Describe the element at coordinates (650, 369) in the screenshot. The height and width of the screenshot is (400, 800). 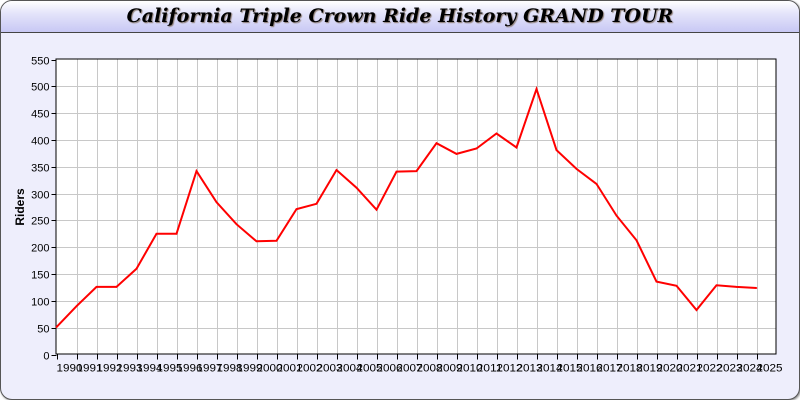
I see `x-tick-label: 2019` at that location.